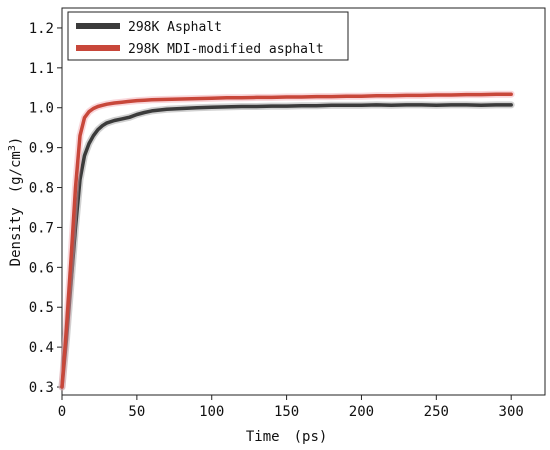 The height and width of the screenshot is (450, 550). I want to click on x-tick-label: 0, so click(62, 412).